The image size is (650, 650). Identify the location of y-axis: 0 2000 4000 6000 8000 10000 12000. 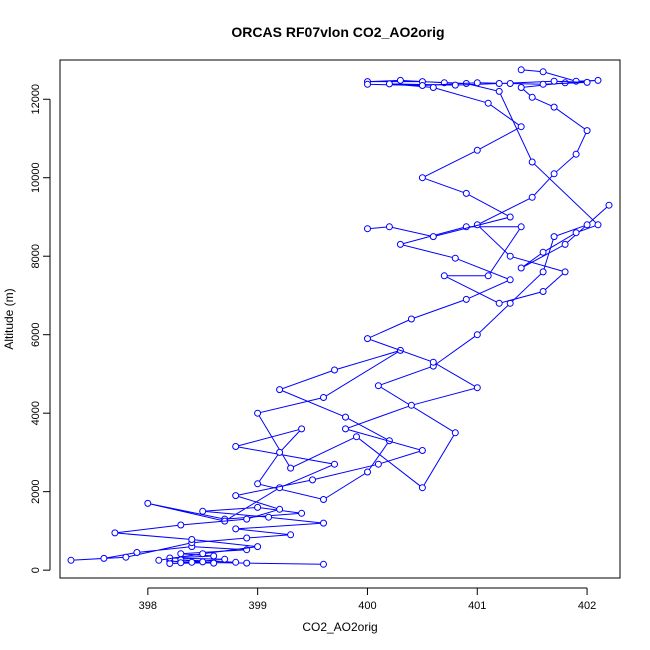
(40, 328).